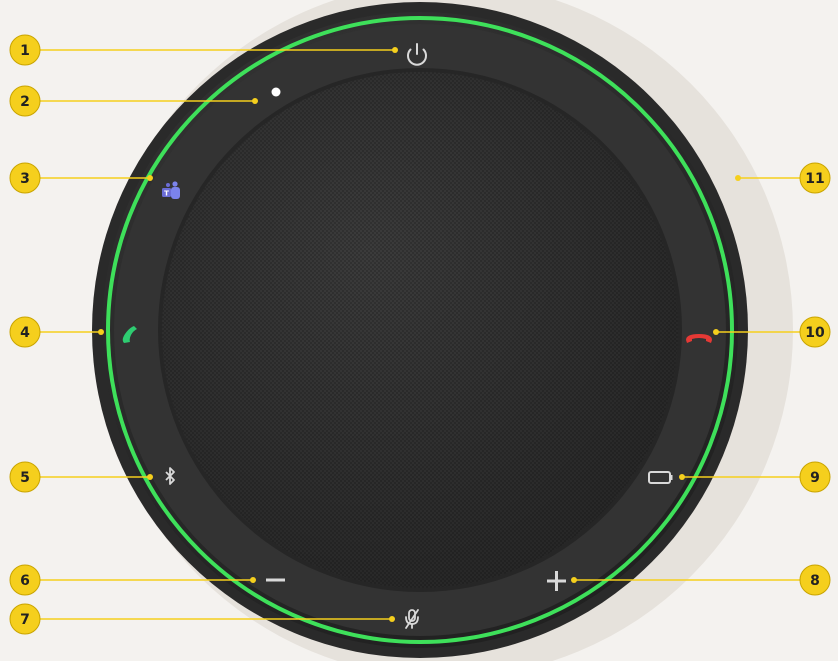 This screenshot has height=661, width=838. What do you see at coordinates (755, 477) in the screenshot?
I see `callout-9: 9` at bounding box center [755, 477].